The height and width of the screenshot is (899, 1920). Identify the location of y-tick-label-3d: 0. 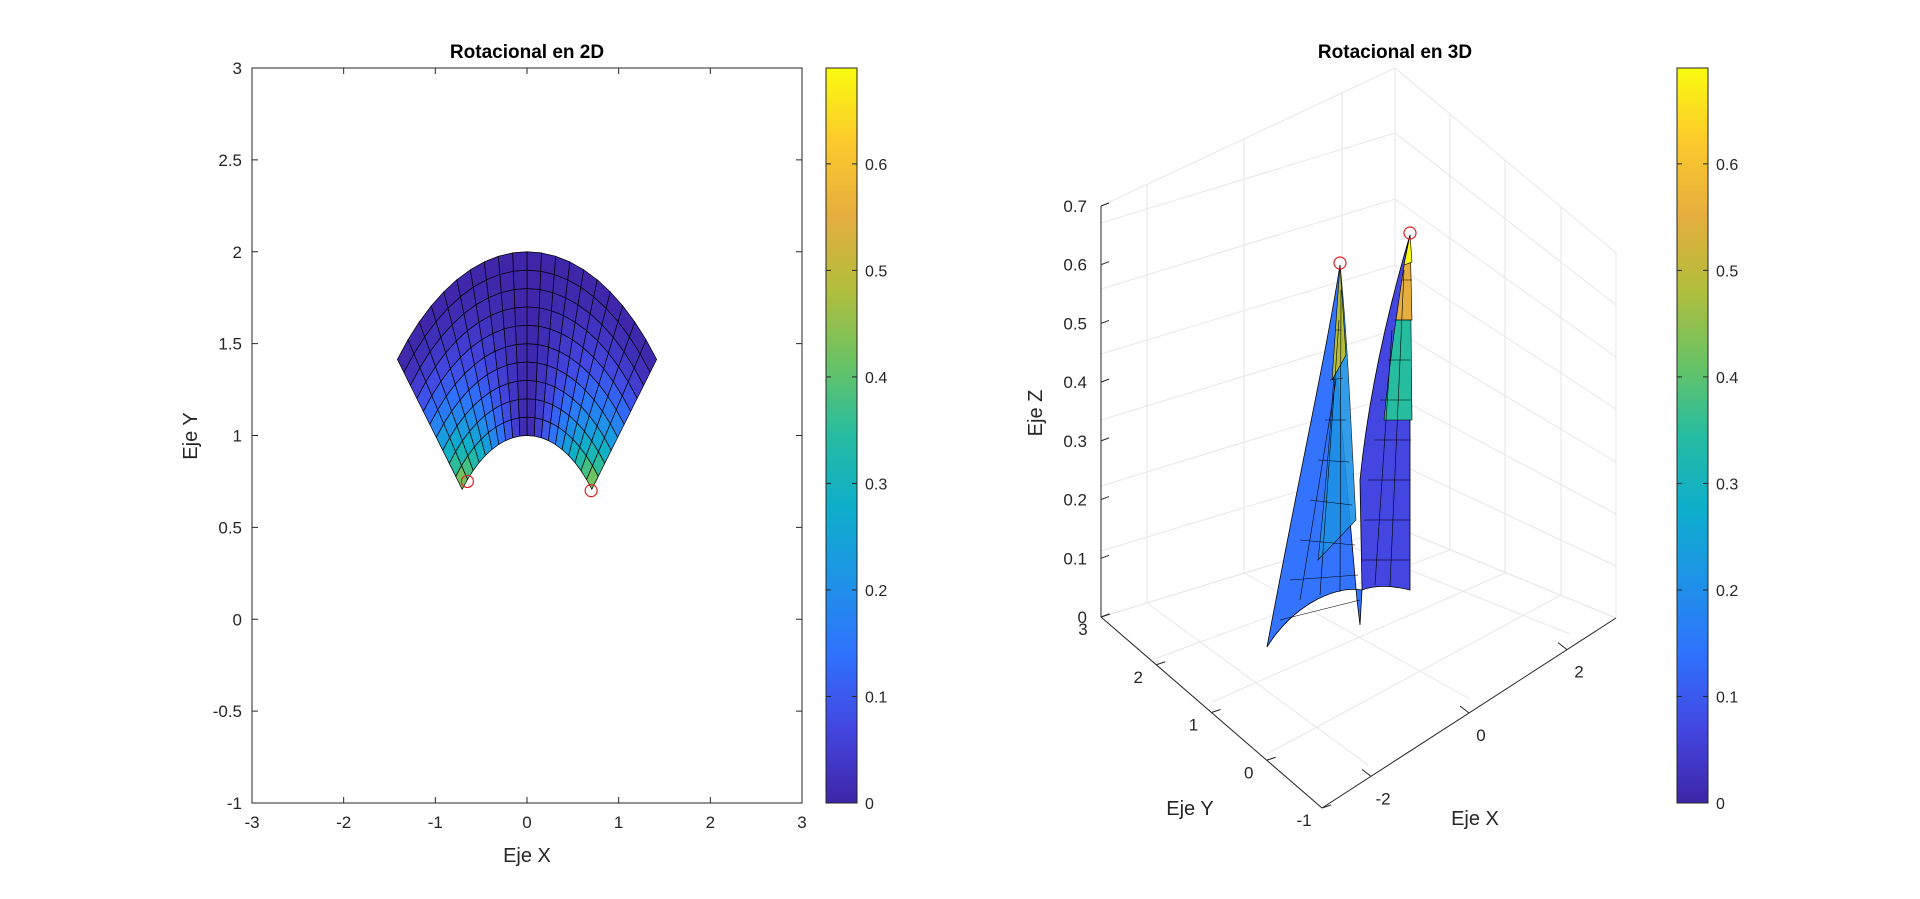
(1248, 772).